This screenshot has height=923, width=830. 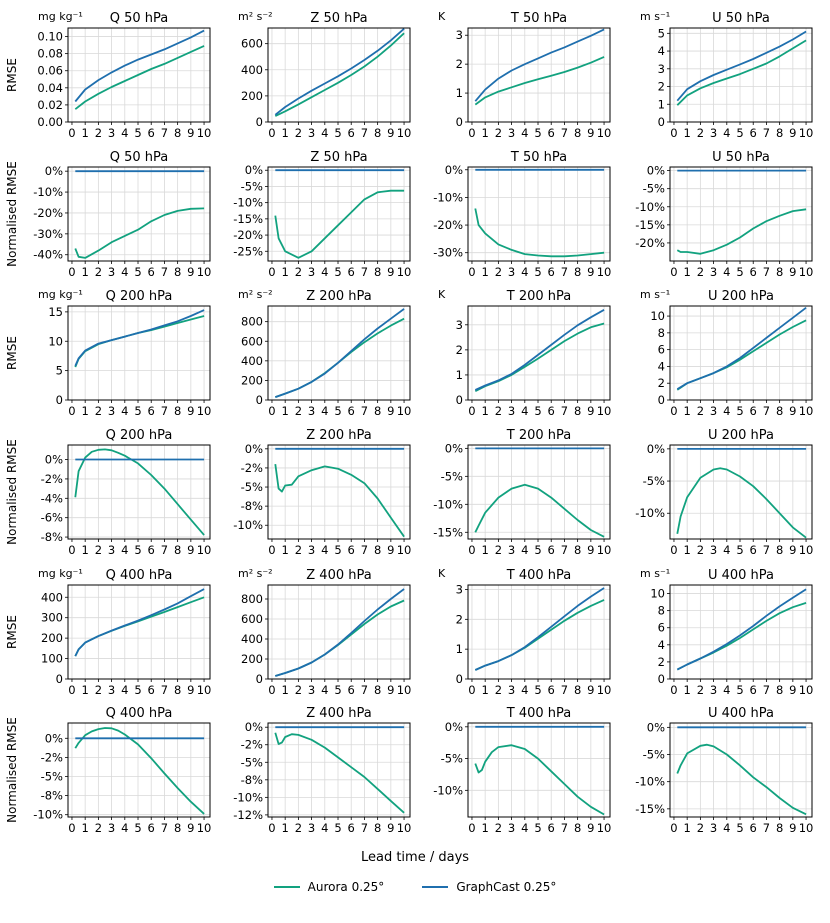 I want to click on panel-14: 0 1 2 3 4 5 6 7 8 9 10 0% -2% -5% -8% -10% Z 200 hPa, so click(x=322, y=492).